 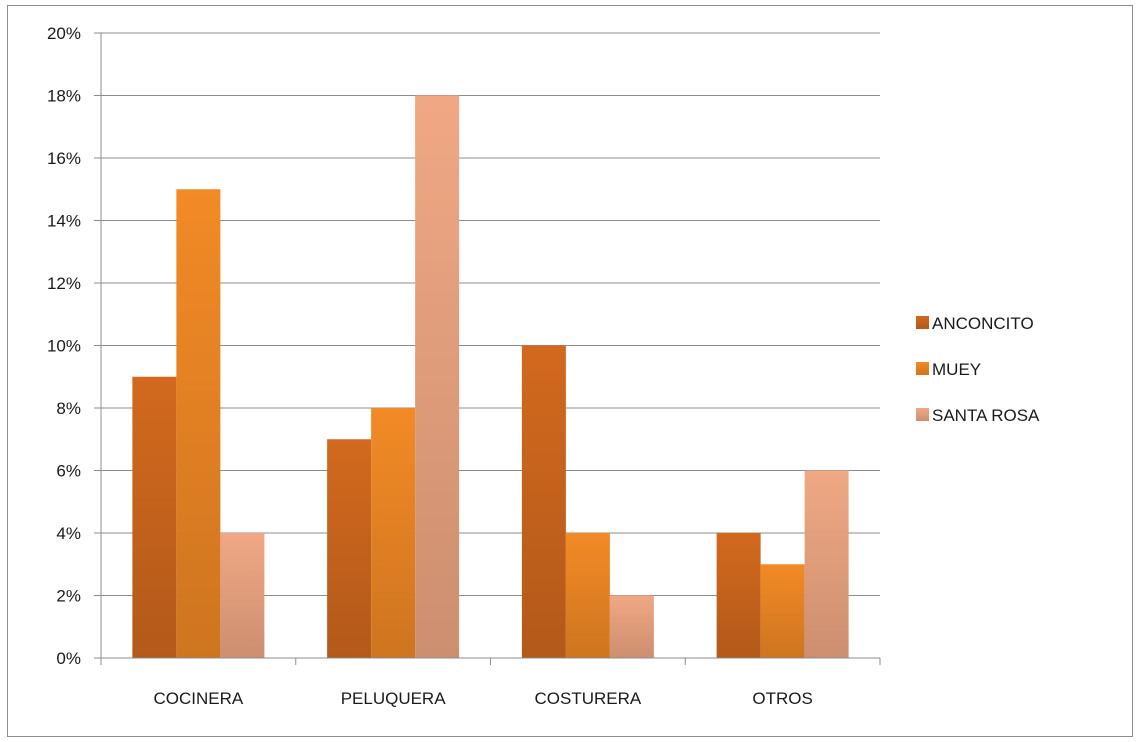 What do you see at coordinates (983, 323) in the screenshot?
I see `legend-label: ANCONCITO` at bounding box center [983, 323].